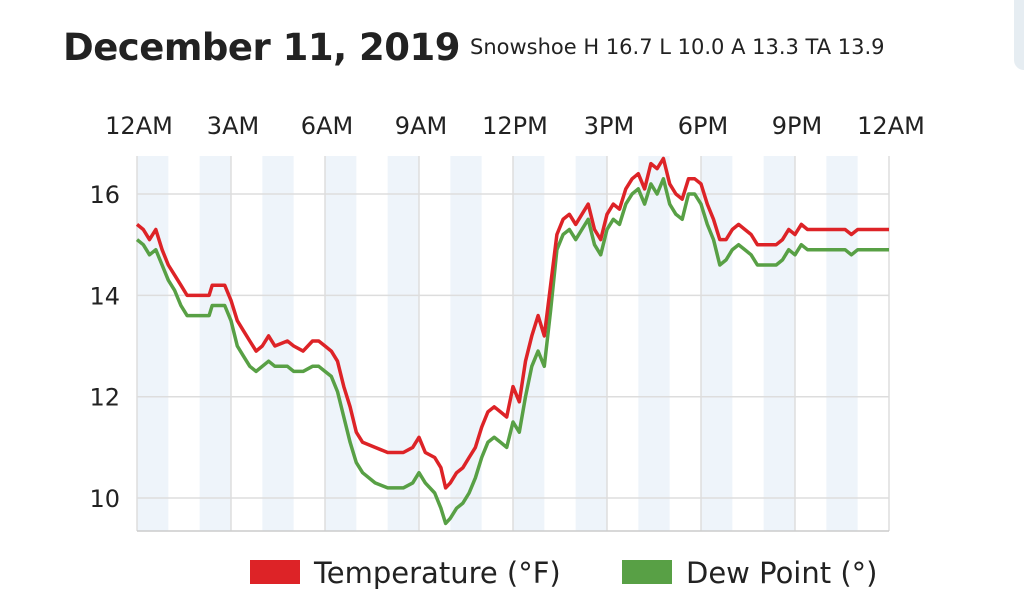 The height and width of the screenshot is (589, 1024). Describe the element at coordinates (647, 572) in the screenshot. I see `dew-point-legend-swatch` at that location.